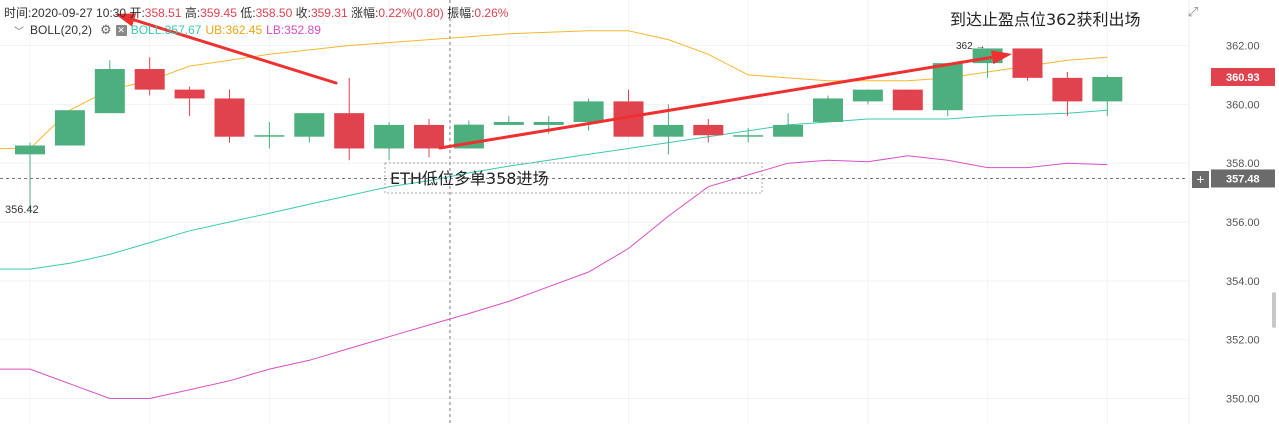 This screenshot has width=1279, height=424. I want to click on close-value: 359.31, so click(329, 13).